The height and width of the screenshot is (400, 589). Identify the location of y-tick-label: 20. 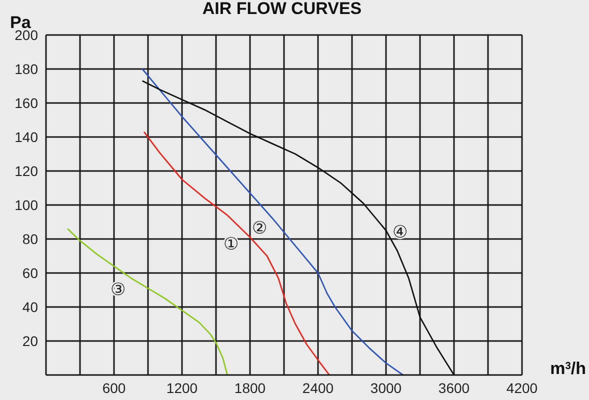
(30, 340).